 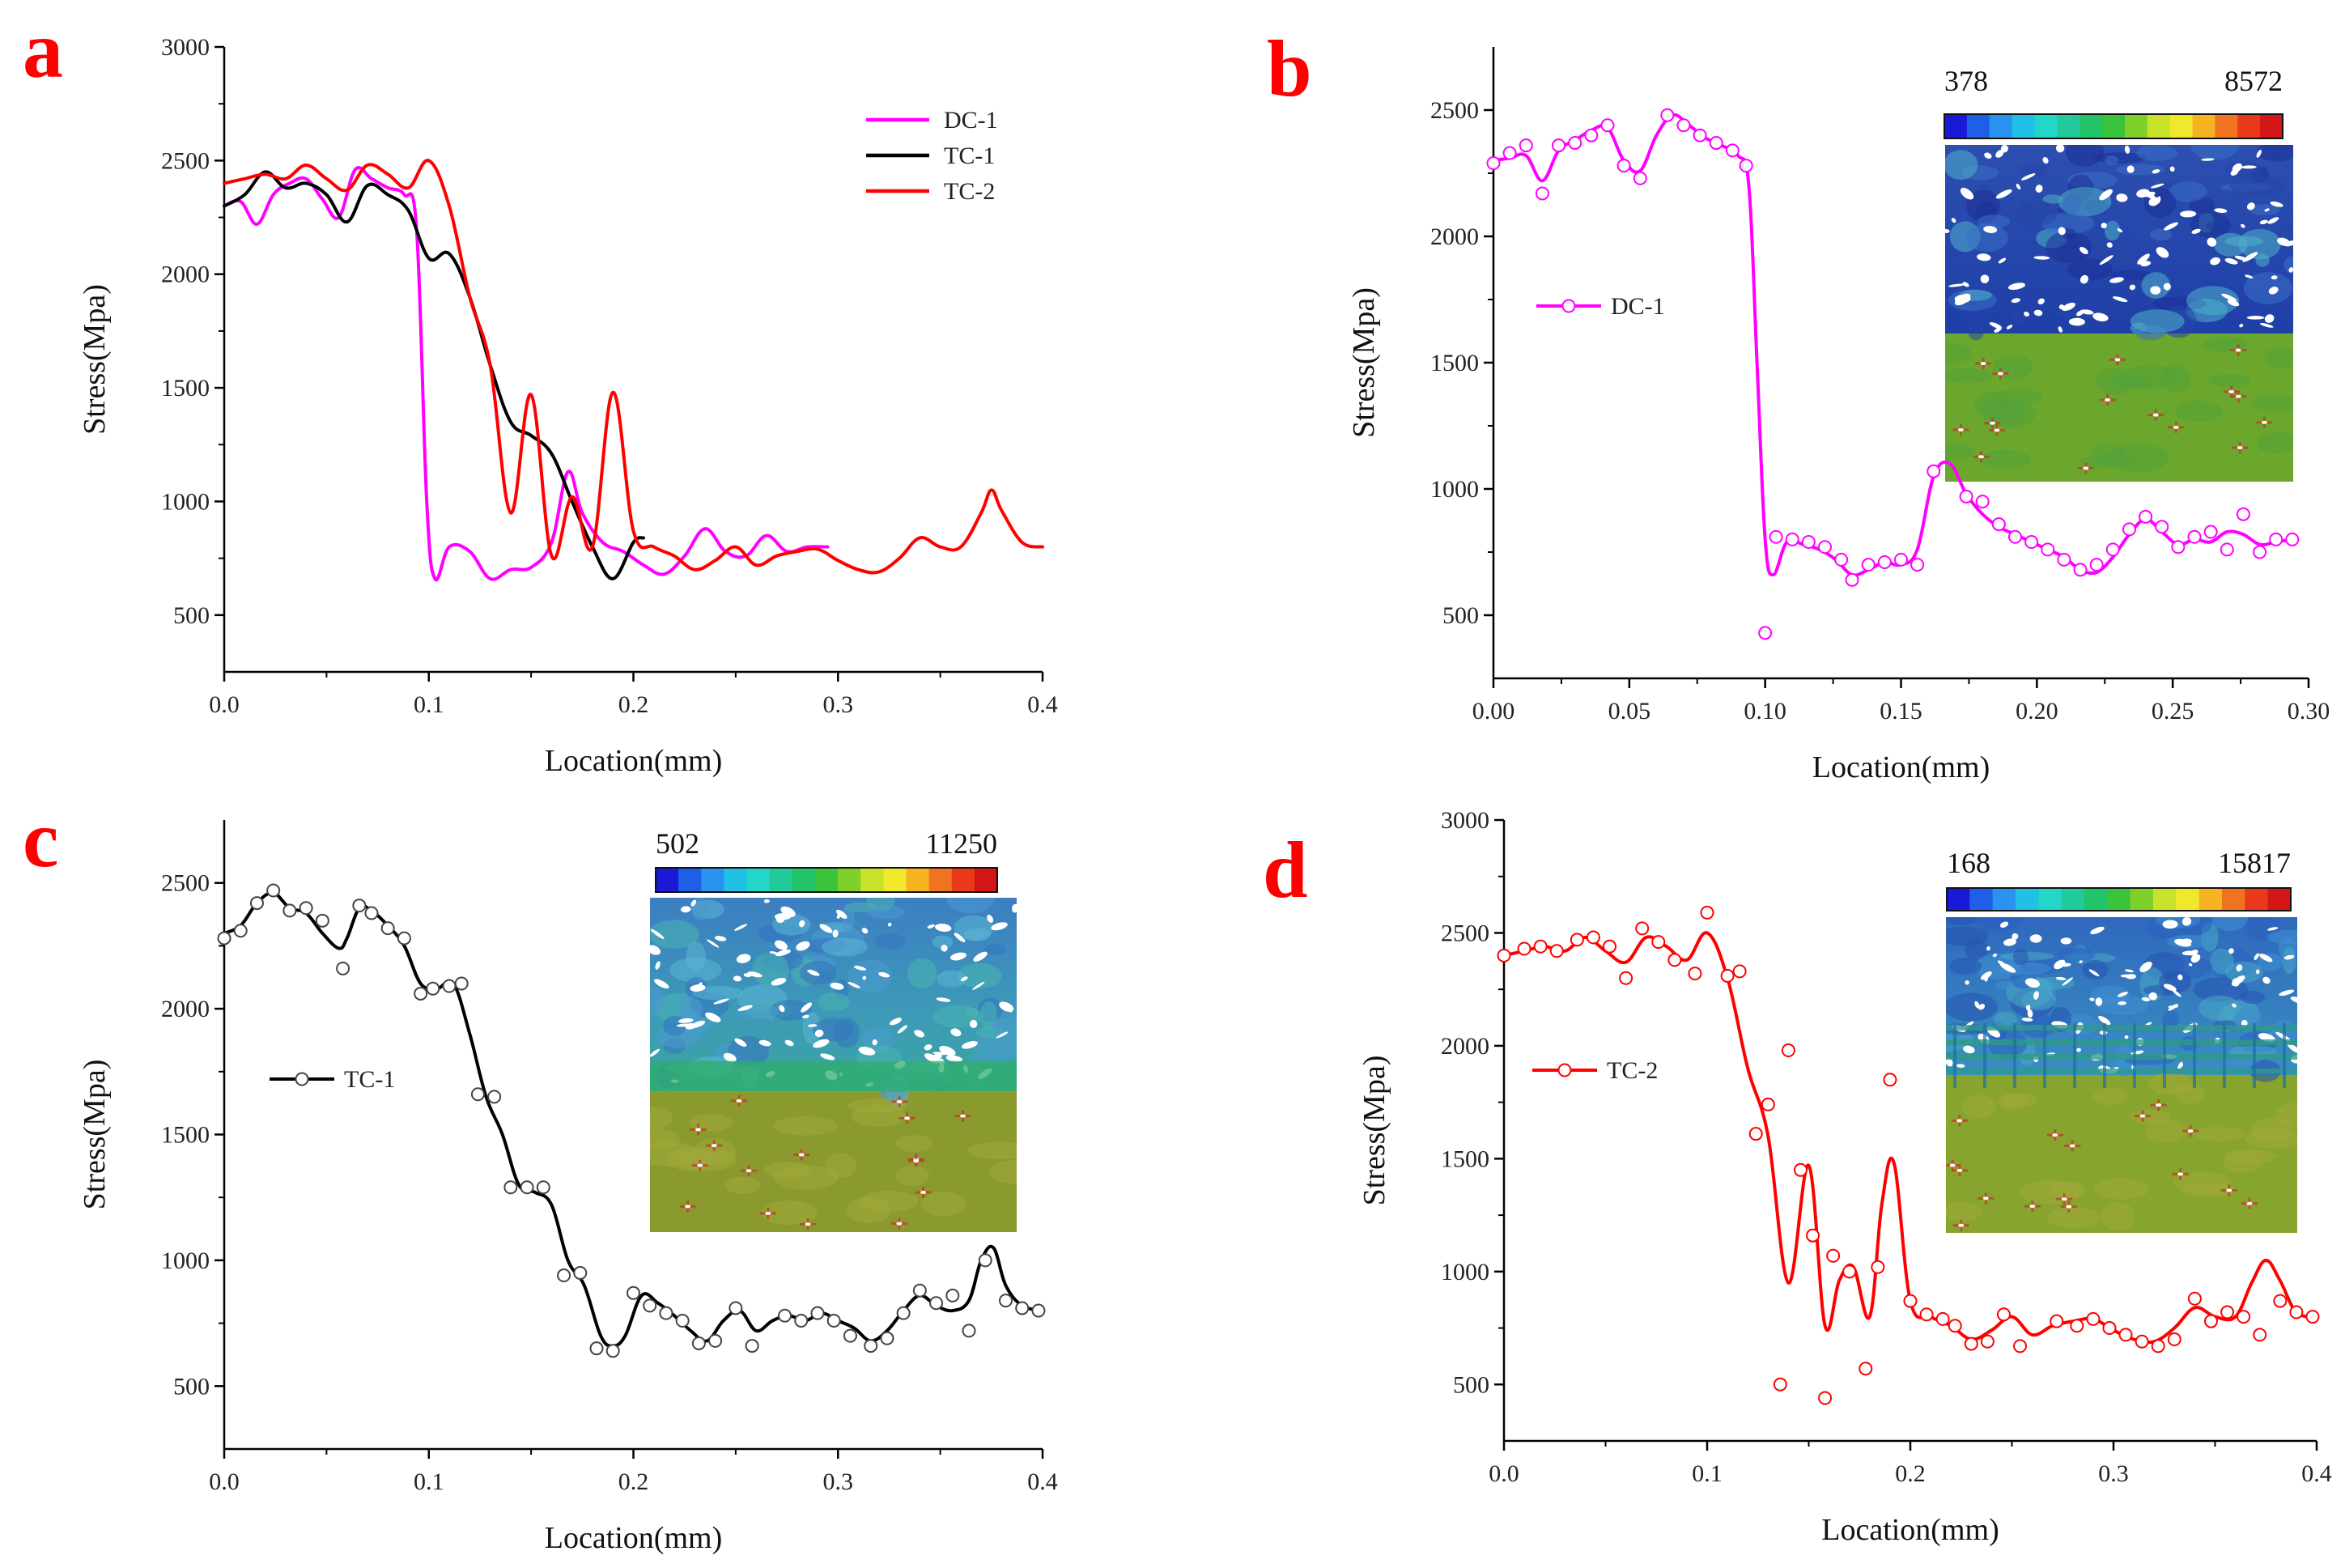 I want to click on panel-letter-a: a, so click(x=43, y=50).